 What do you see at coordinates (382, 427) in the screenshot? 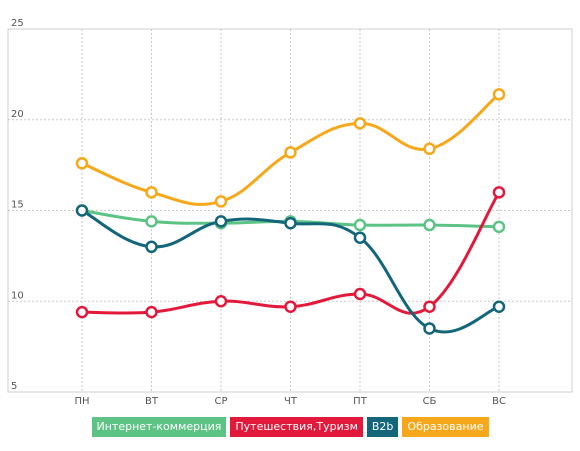
I see `legend-item: B2b` at bounding box center [382, 427].